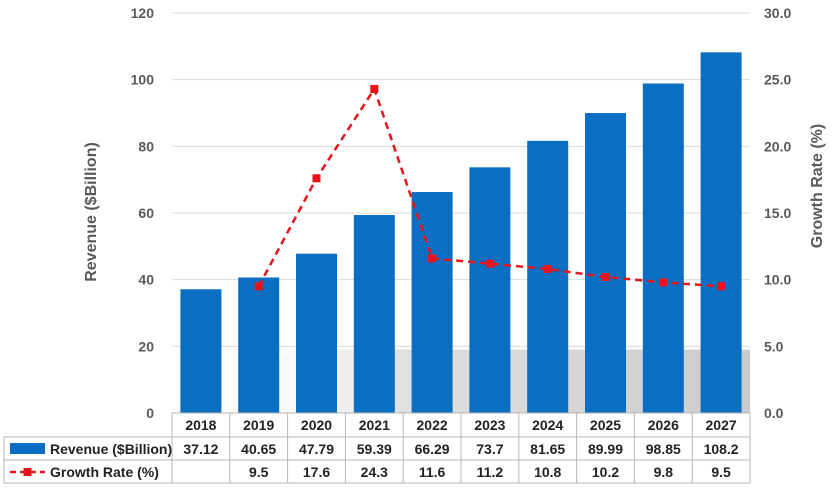 This screenshot has height=488, width=833. What do you see at coordinates (721, 232) in the screenshot?
I see `revenue-bar-2027` at bounding box center [721, 232].